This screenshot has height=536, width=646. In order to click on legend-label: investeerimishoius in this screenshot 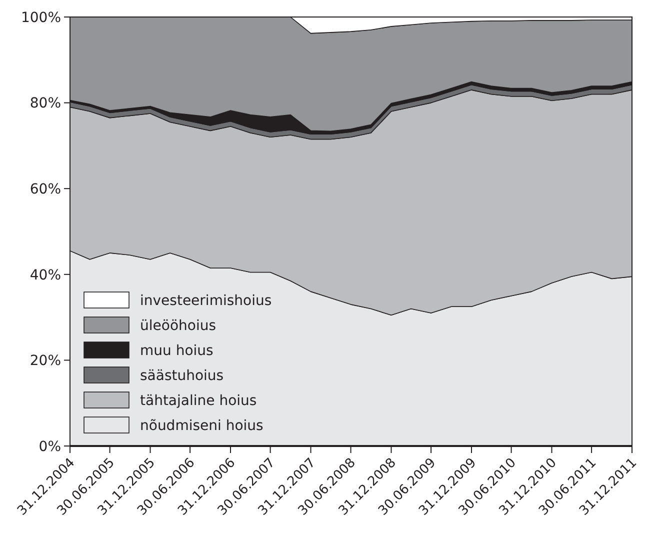, I will do `click(206, 300)`.